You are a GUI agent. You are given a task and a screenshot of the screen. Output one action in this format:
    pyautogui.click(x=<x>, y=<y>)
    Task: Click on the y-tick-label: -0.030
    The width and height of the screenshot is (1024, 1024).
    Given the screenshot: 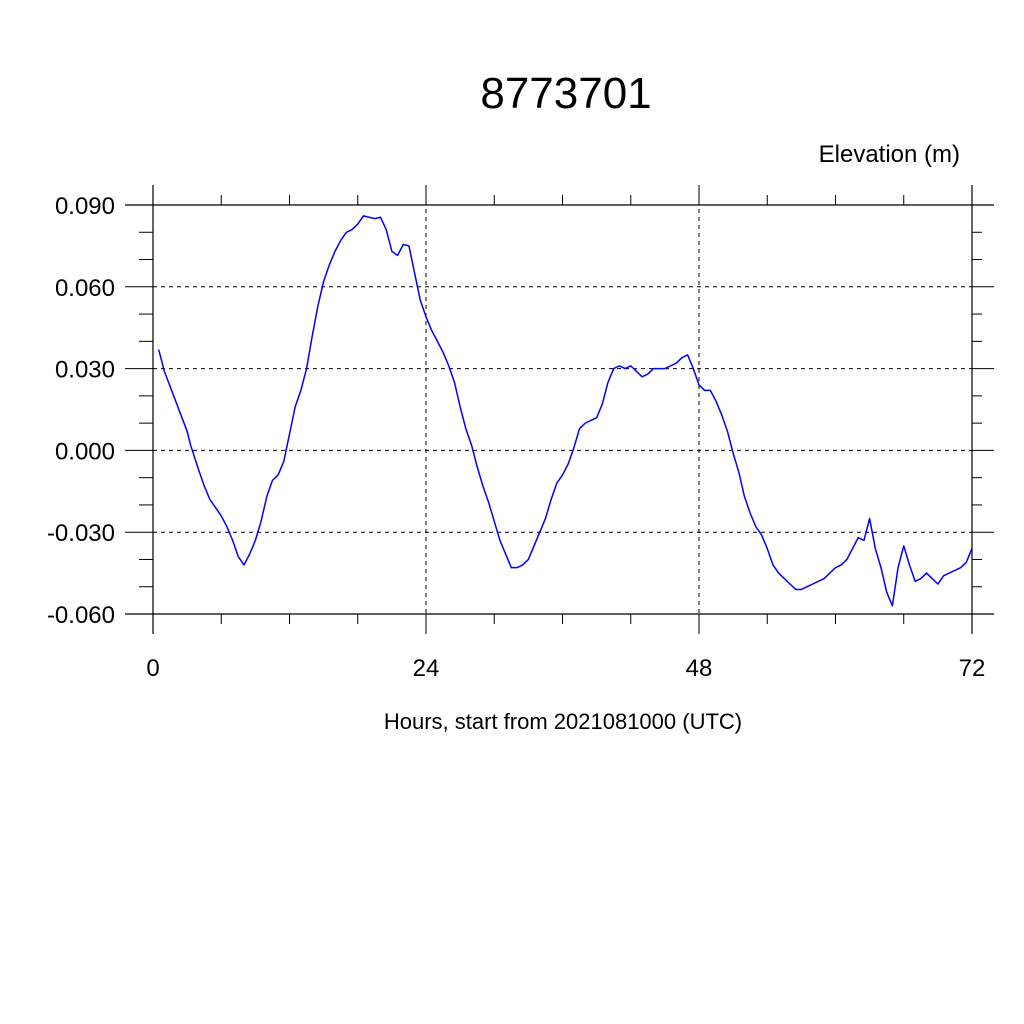 What is the action you would take?
    pyautogui.click(x=81, y=533)
    